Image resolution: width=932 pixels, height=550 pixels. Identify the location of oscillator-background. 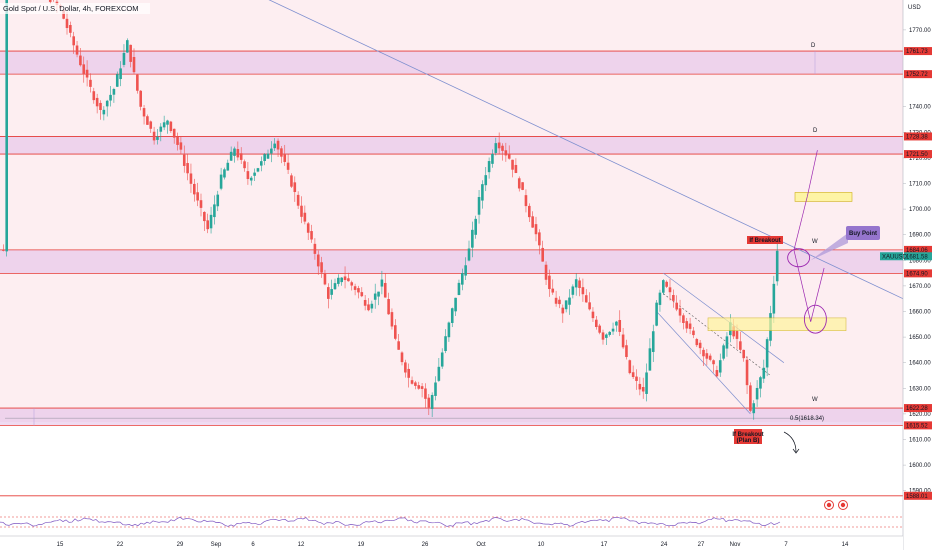
(451, 522).